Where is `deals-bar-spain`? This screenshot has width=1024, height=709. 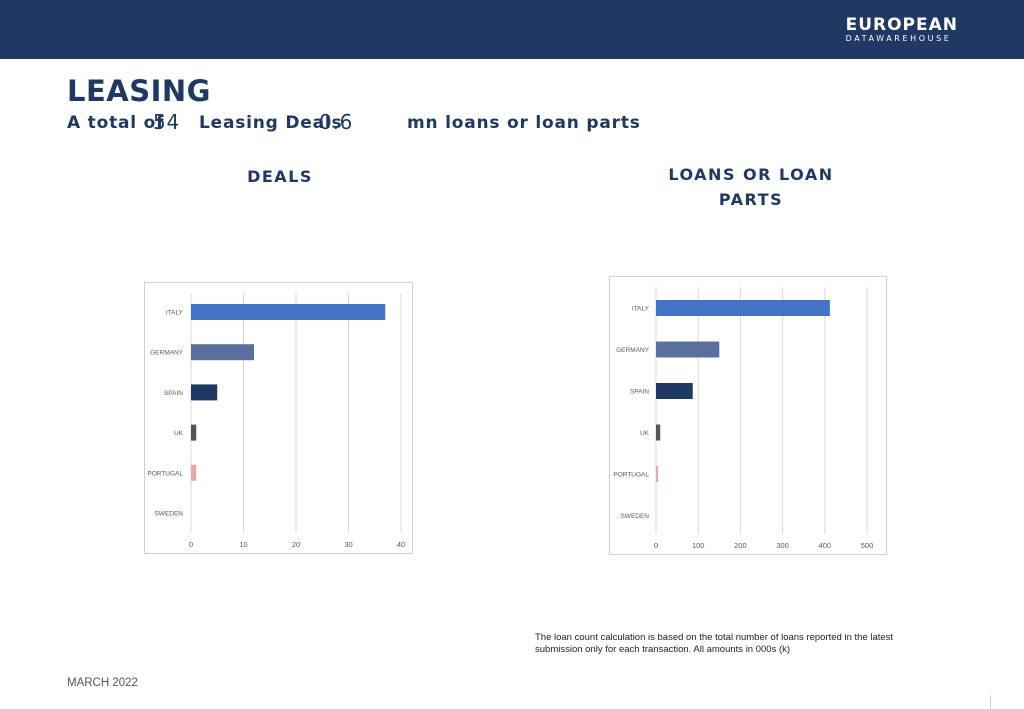 deals-bar-spain is located at coordinates (204, 392).